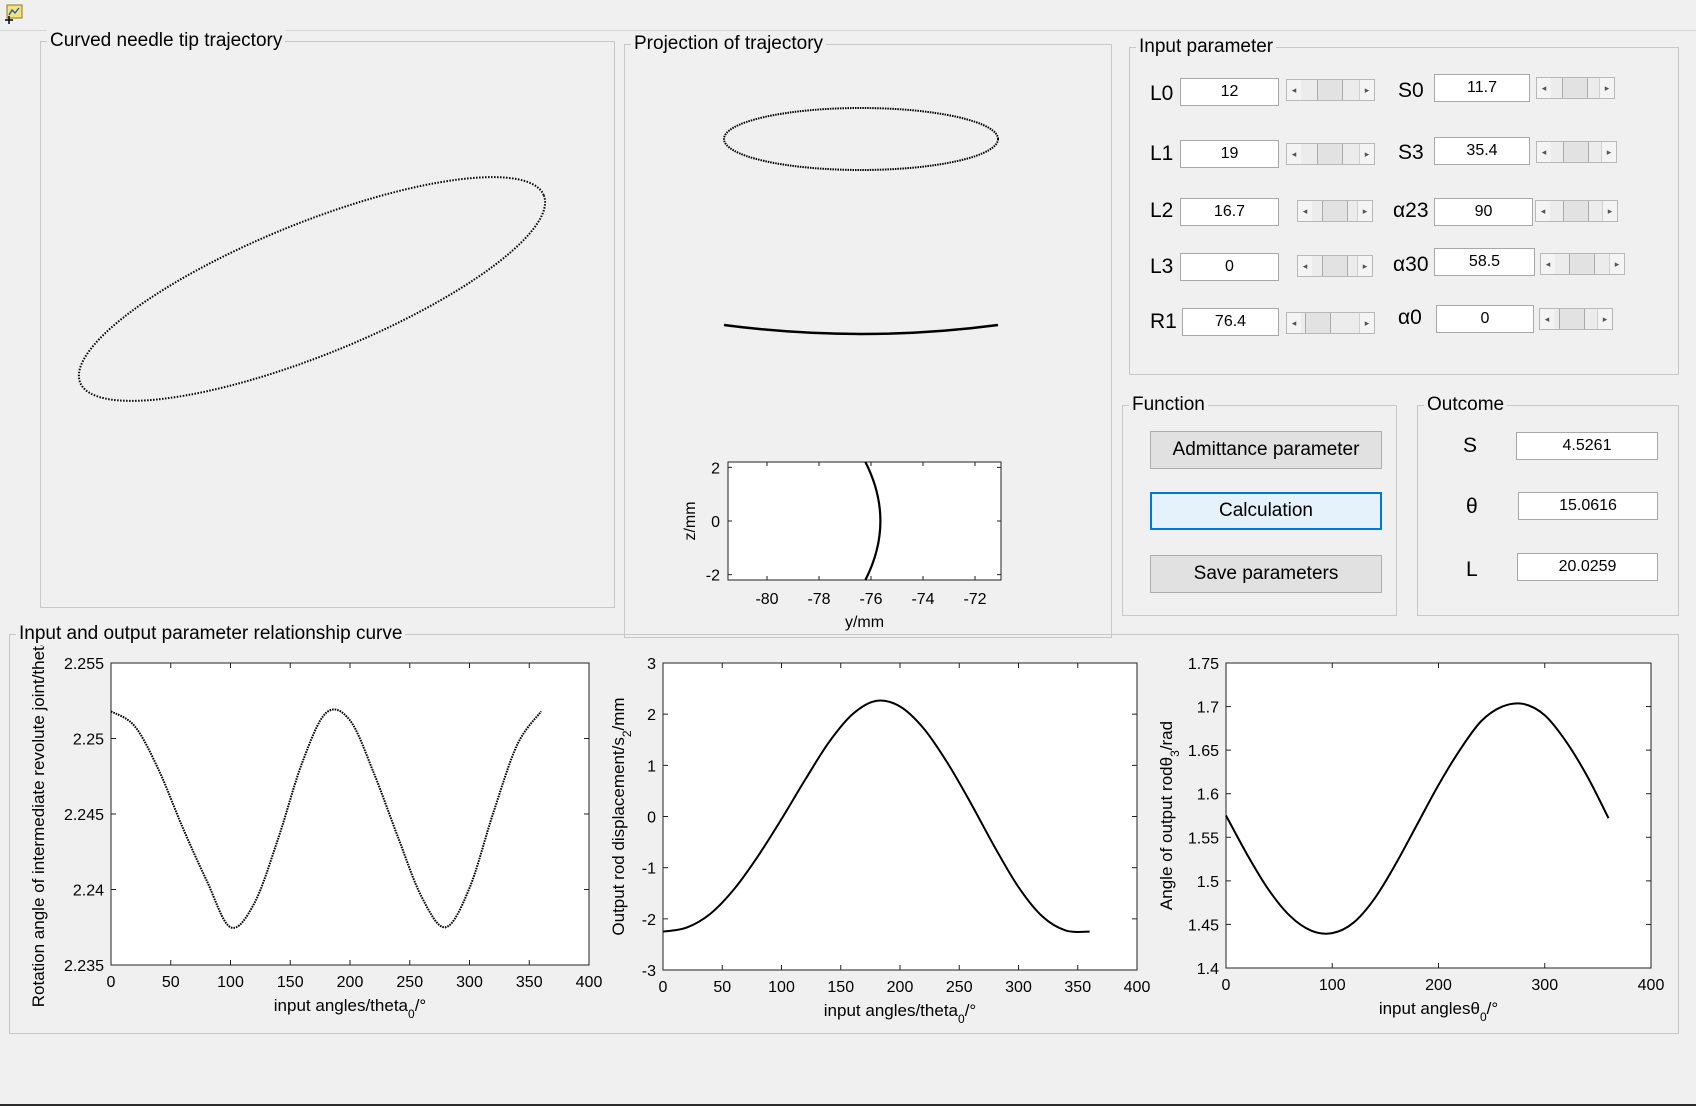 The height and width of the screenshot is (1106, 1696). What do you see at coordinates (1411, 264) in the screenshot?
I see `param-label-a30: α30` at bounding box center [1411, 264].